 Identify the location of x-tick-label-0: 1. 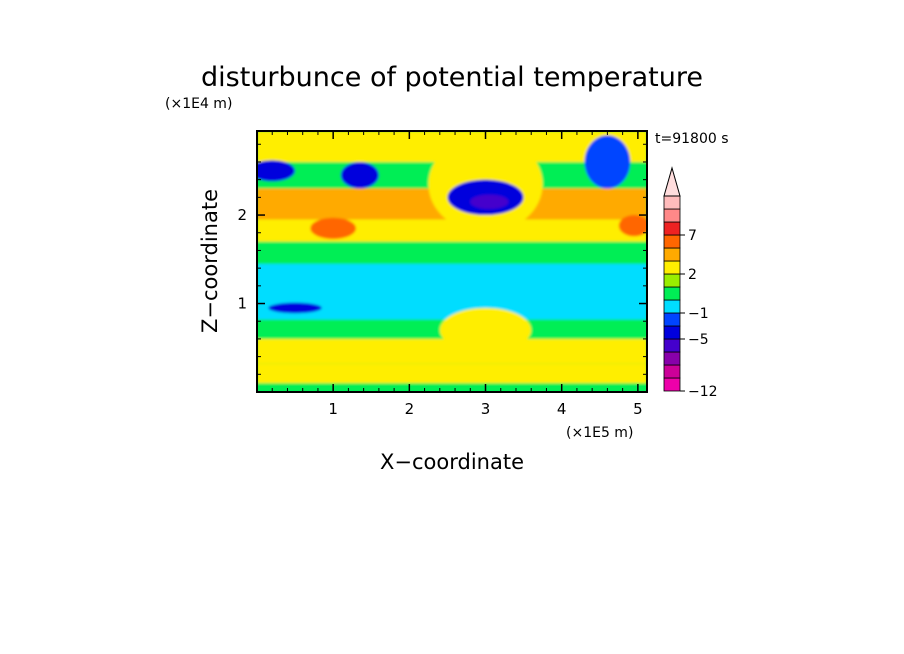
(333, 409).